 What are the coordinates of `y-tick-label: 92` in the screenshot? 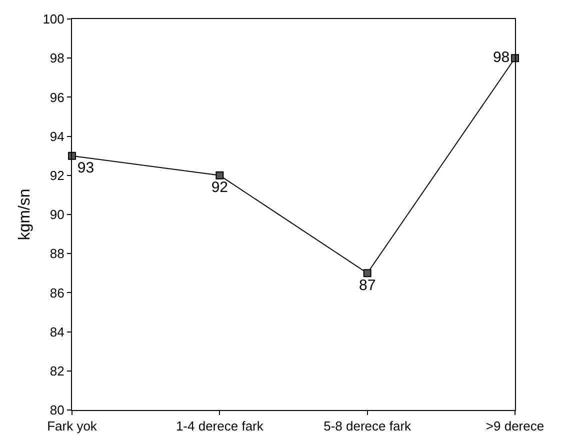 It's located at (57, 175).